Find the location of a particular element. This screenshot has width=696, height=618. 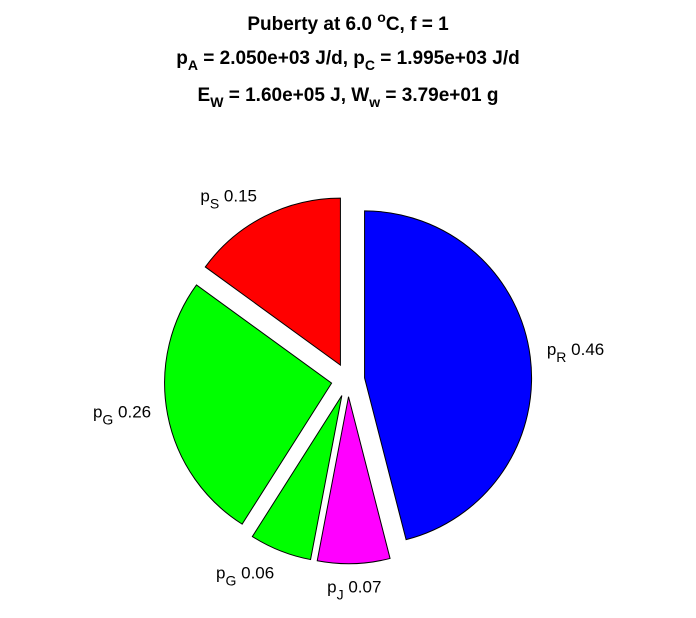

slice-label: pJ 0.07 is located at coordinates (354, 589).